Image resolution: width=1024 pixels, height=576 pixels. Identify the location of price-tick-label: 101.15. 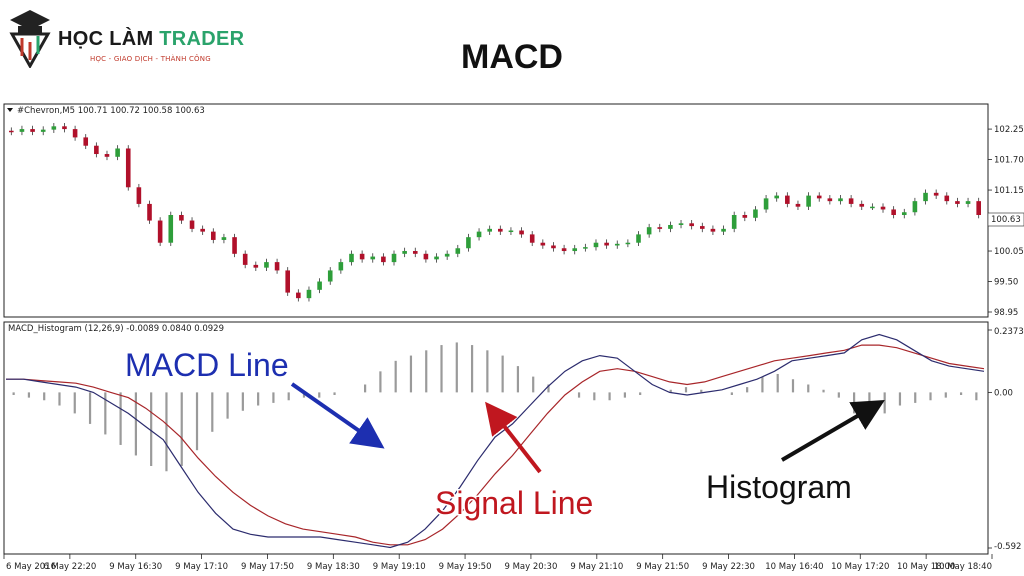
(1009, 191).